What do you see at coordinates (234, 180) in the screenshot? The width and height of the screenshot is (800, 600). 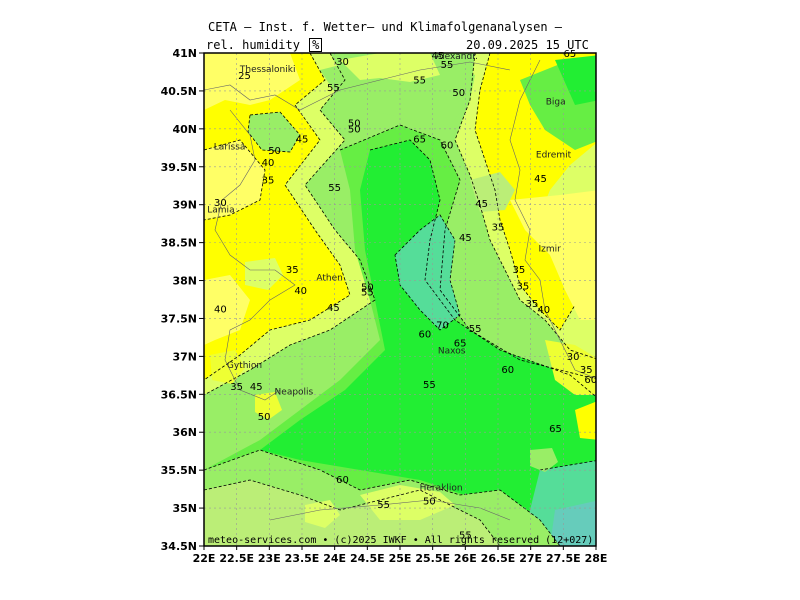 I see `field-thessaly-pale` at bounding box center [234, 180].